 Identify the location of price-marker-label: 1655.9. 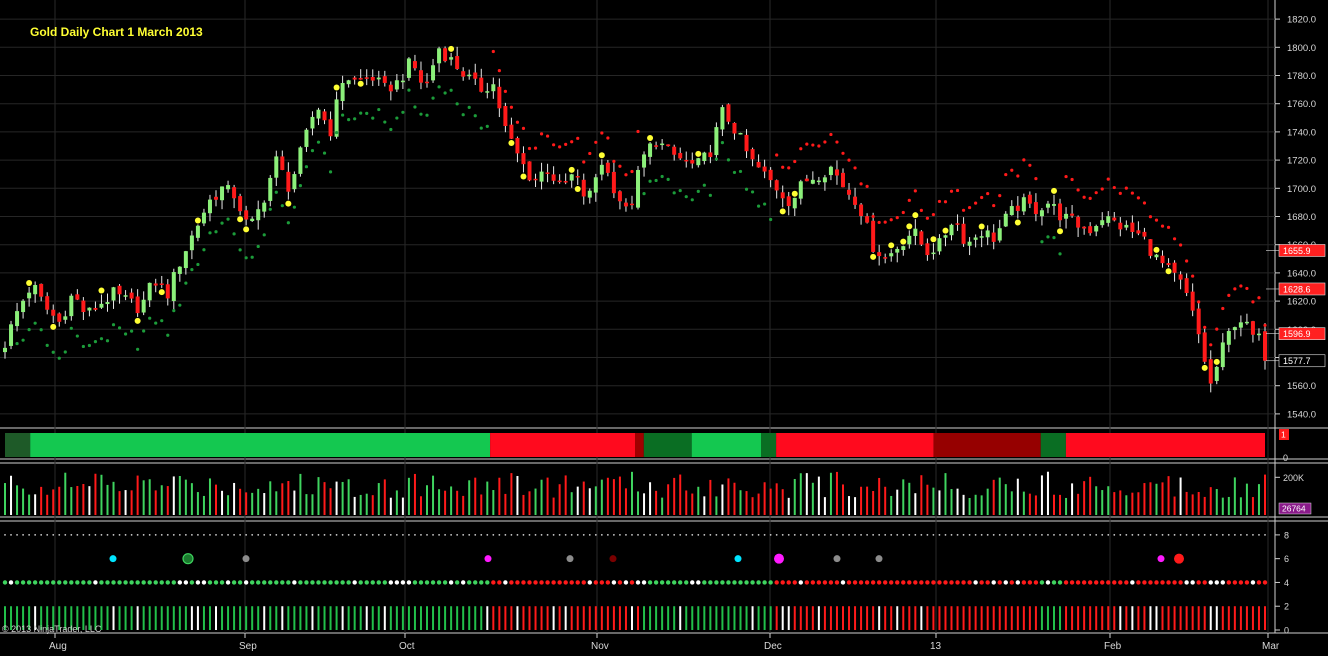
(1297, 251).